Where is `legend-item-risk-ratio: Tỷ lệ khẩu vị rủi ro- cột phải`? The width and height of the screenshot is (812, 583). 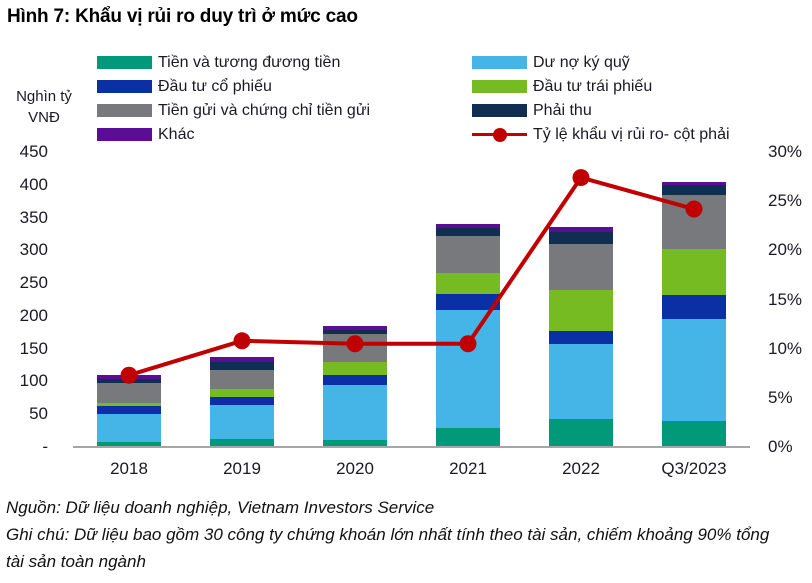
legend-item-risk-ratio: Tỷ lệ khẩu vị rủi ro- cột phải is located at coordinates (601, 134).